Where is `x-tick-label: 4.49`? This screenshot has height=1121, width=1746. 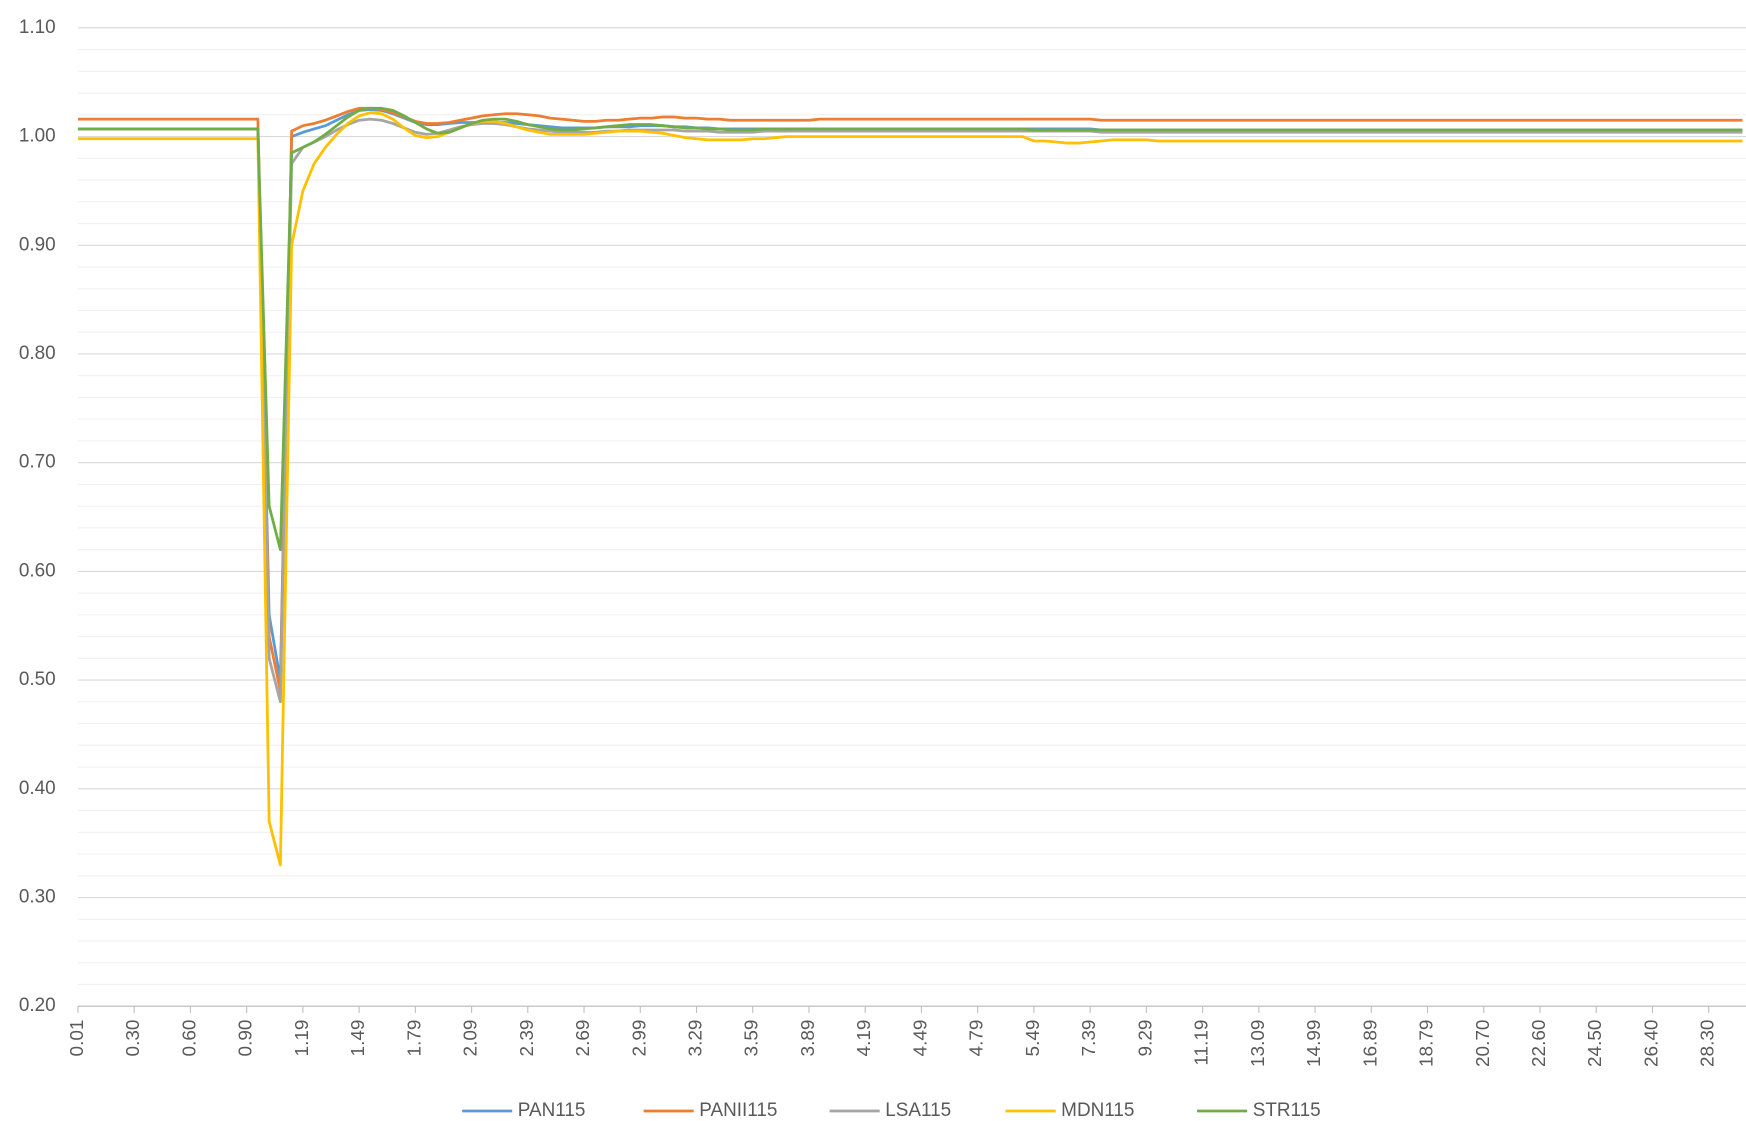 x-tick-label: 4.49 is located at coordinates (920, 1038).